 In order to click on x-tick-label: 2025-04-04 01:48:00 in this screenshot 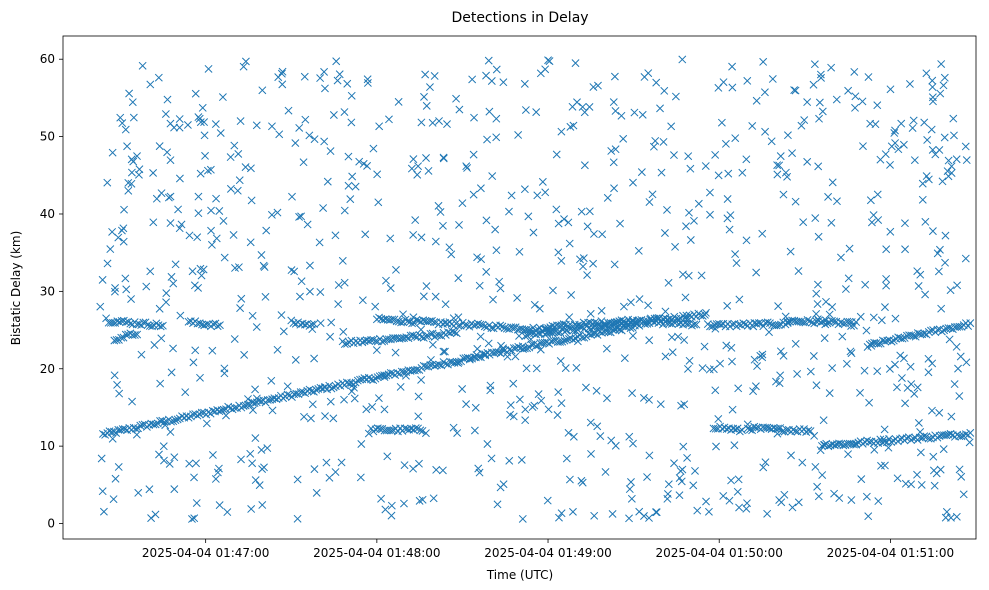, I will do `click(376, 553)`.